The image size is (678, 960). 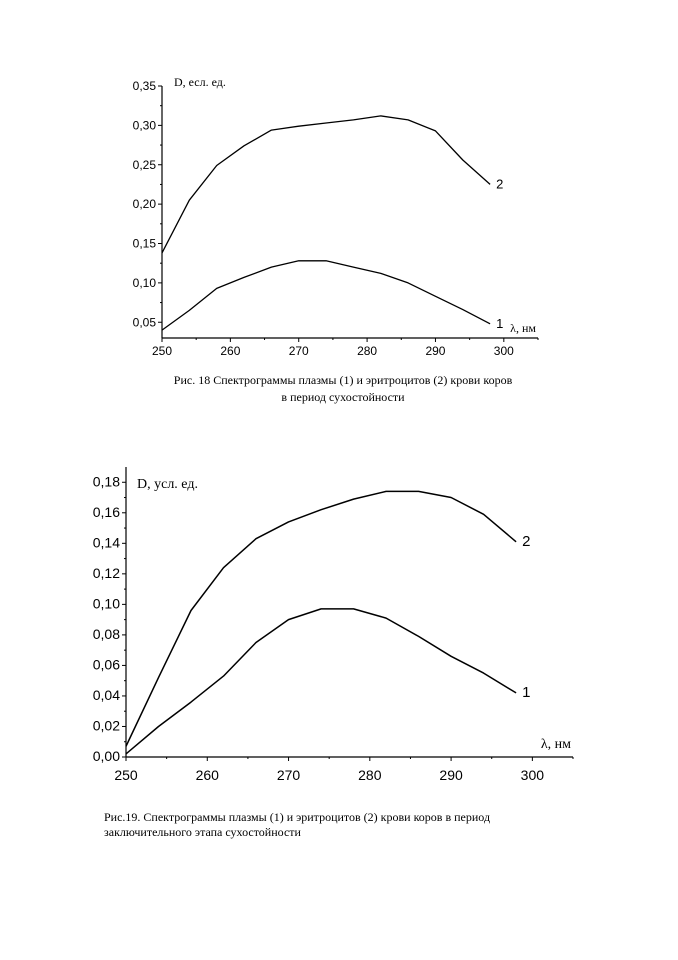 What do you see at coordinates (145, 86) in the screenshot?
I see `y-tick-label: 0,35` at bounding box center [145, 86].